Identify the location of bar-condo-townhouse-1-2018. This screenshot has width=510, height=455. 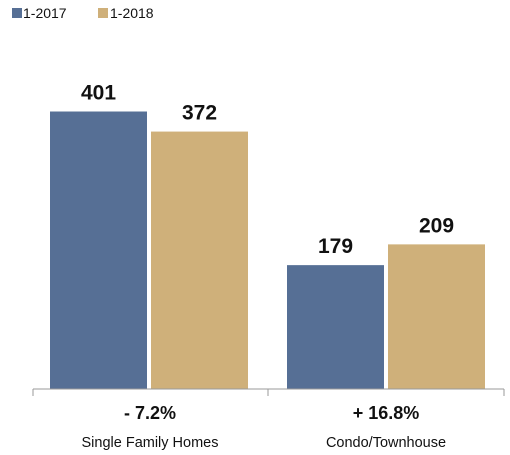
(436, 316).